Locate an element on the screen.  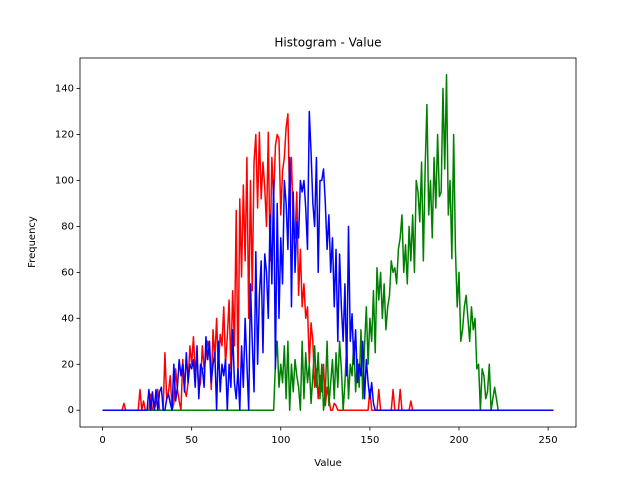
y-tick-label: 0 is located at coordinates (71, 410).